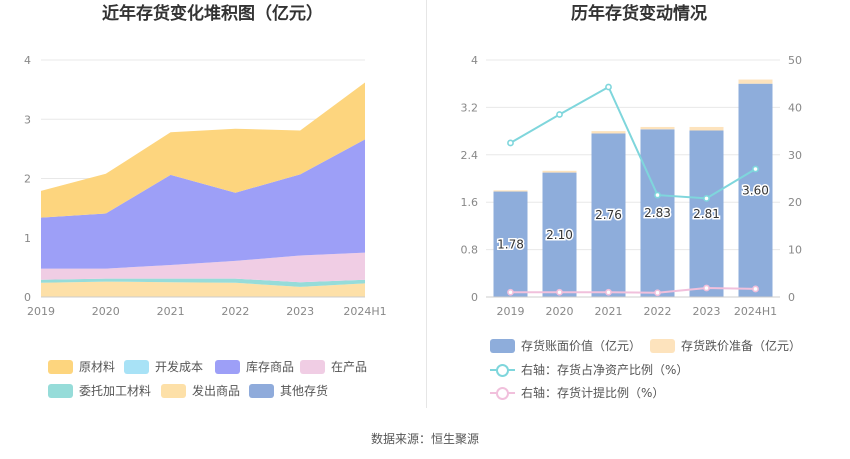 The width and height of the screenshot is (850, 459). I want to click on y2-tick-label: 0, so click(791, 297).